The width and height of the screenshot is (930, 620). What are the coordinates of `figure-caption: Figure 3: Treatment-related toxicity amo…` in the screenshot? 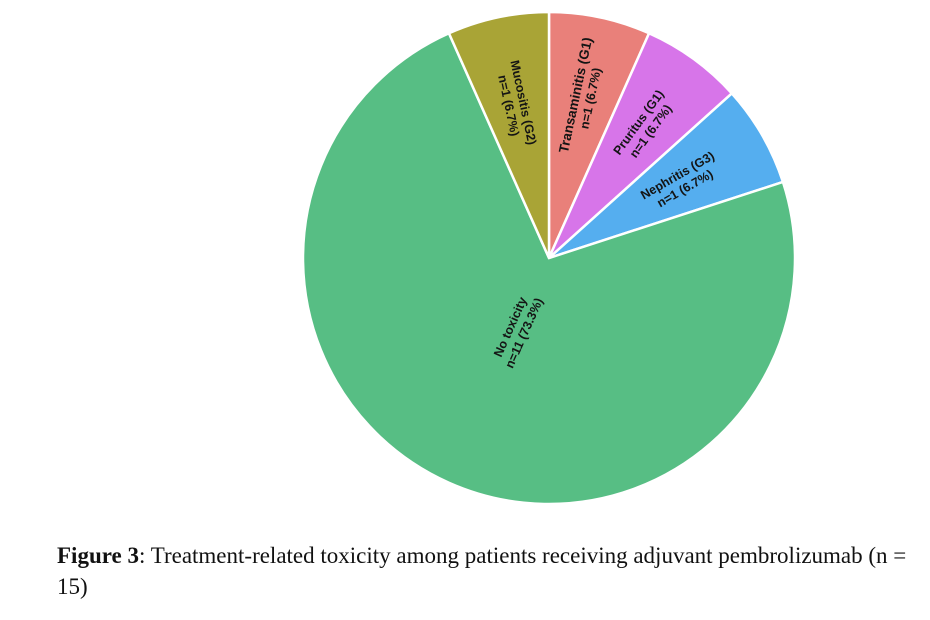 It's located at (482, 571).